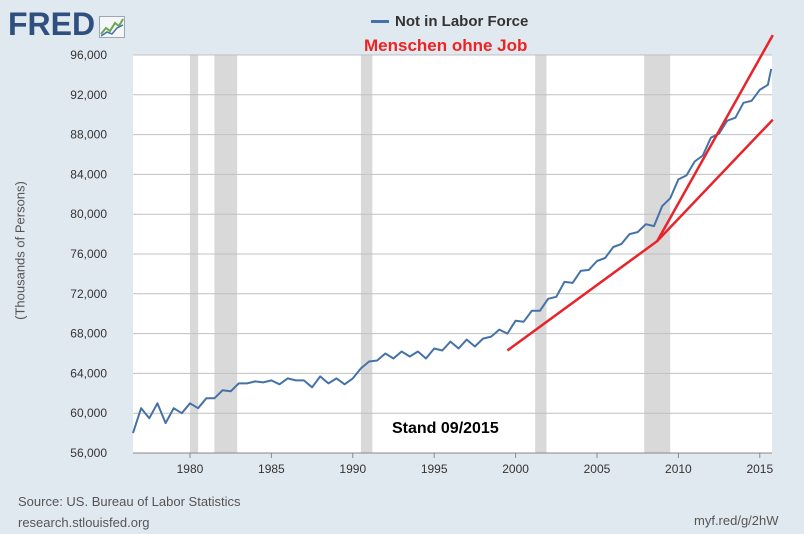 The width and height of the screenshot is (804, 534). I want to click on legend: Not in Labor Force, so click(449, 21).